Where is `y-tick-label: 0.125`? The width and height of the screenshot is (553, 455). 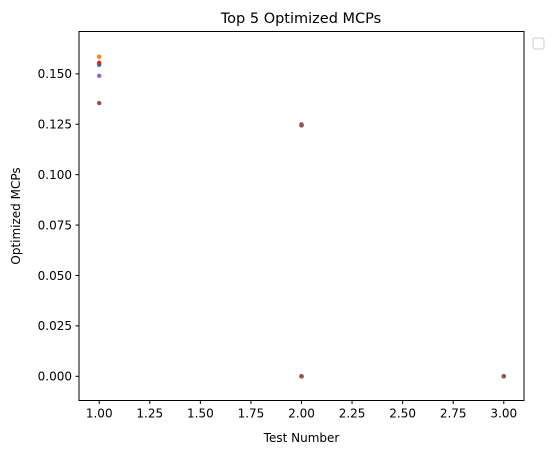 y-tick-label: 0.125 is located at coordinates (55, 125).